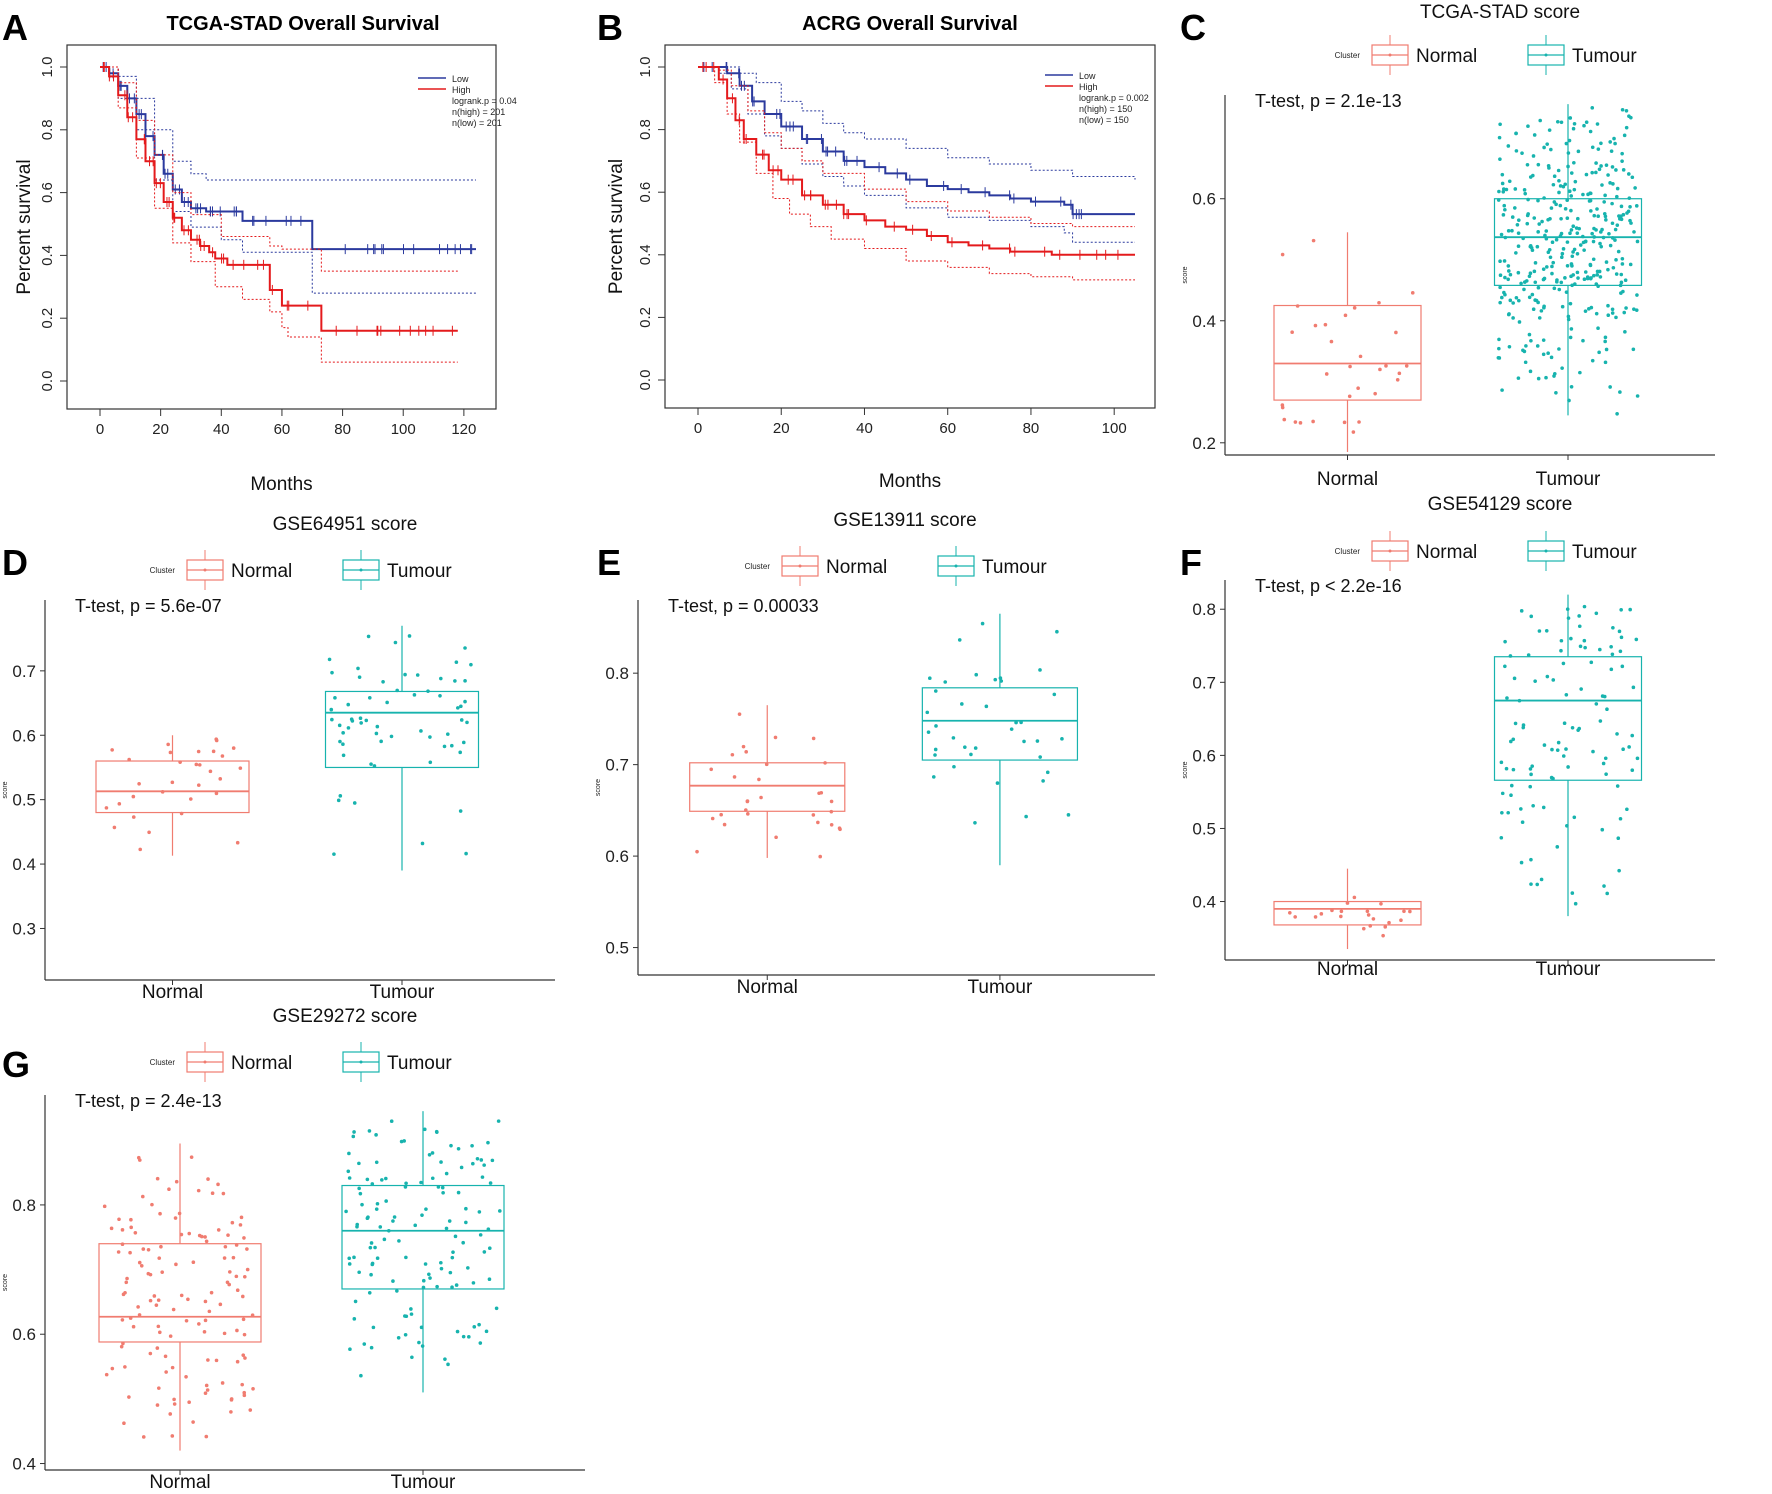 Image resolution: width=1772 pixels, height=1494 pixels. I want to click on x-tick-label: 40, so click(221, 429).